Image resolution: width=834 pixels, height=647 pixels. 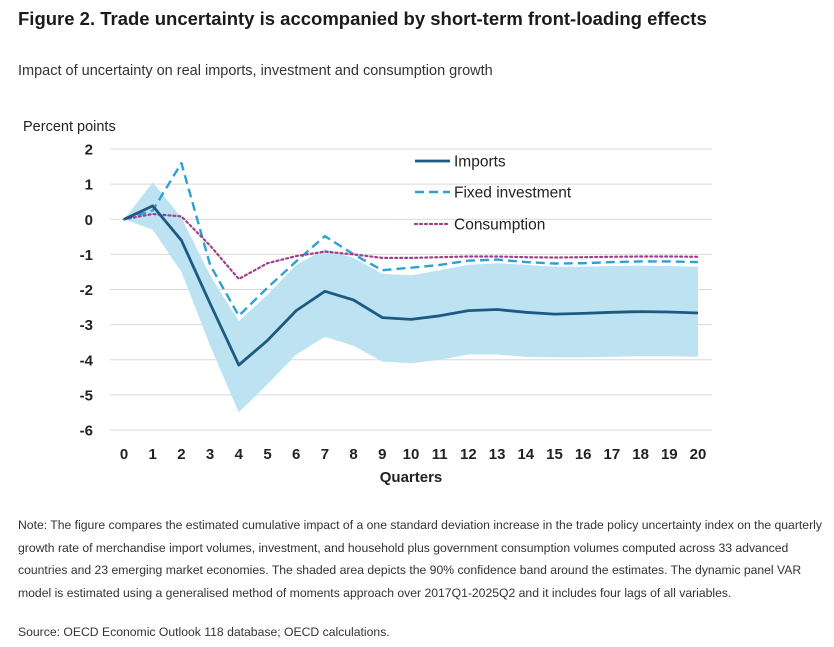 What do you see at coordinates (86, 325) in the screenshot?
I see `y-tick-label: -3` at bounding box center [86, 325].